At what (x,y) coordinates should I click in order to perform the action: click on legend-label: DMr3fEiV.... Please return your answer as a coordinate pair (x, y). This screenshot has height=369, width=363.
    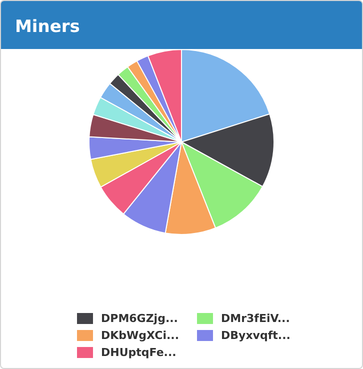
    Looking at the image, I should click on (255, 318).